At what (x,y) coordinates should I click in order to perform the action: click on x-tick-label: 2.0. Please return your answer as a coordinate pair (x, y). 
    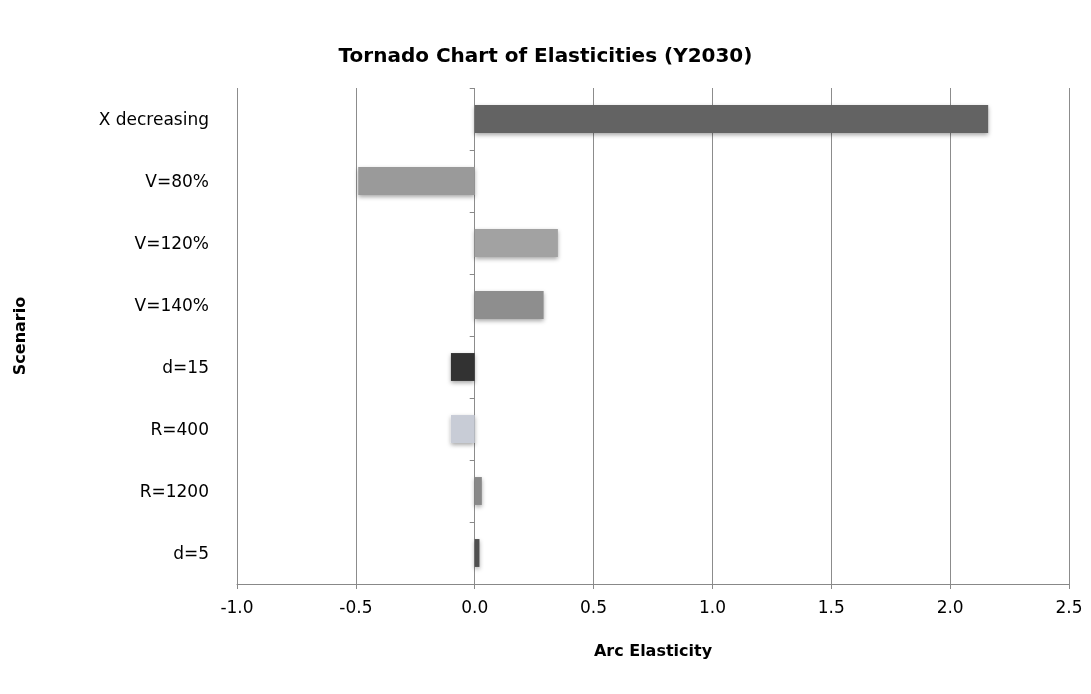
    Looking at the image, I should click on (950, 606).